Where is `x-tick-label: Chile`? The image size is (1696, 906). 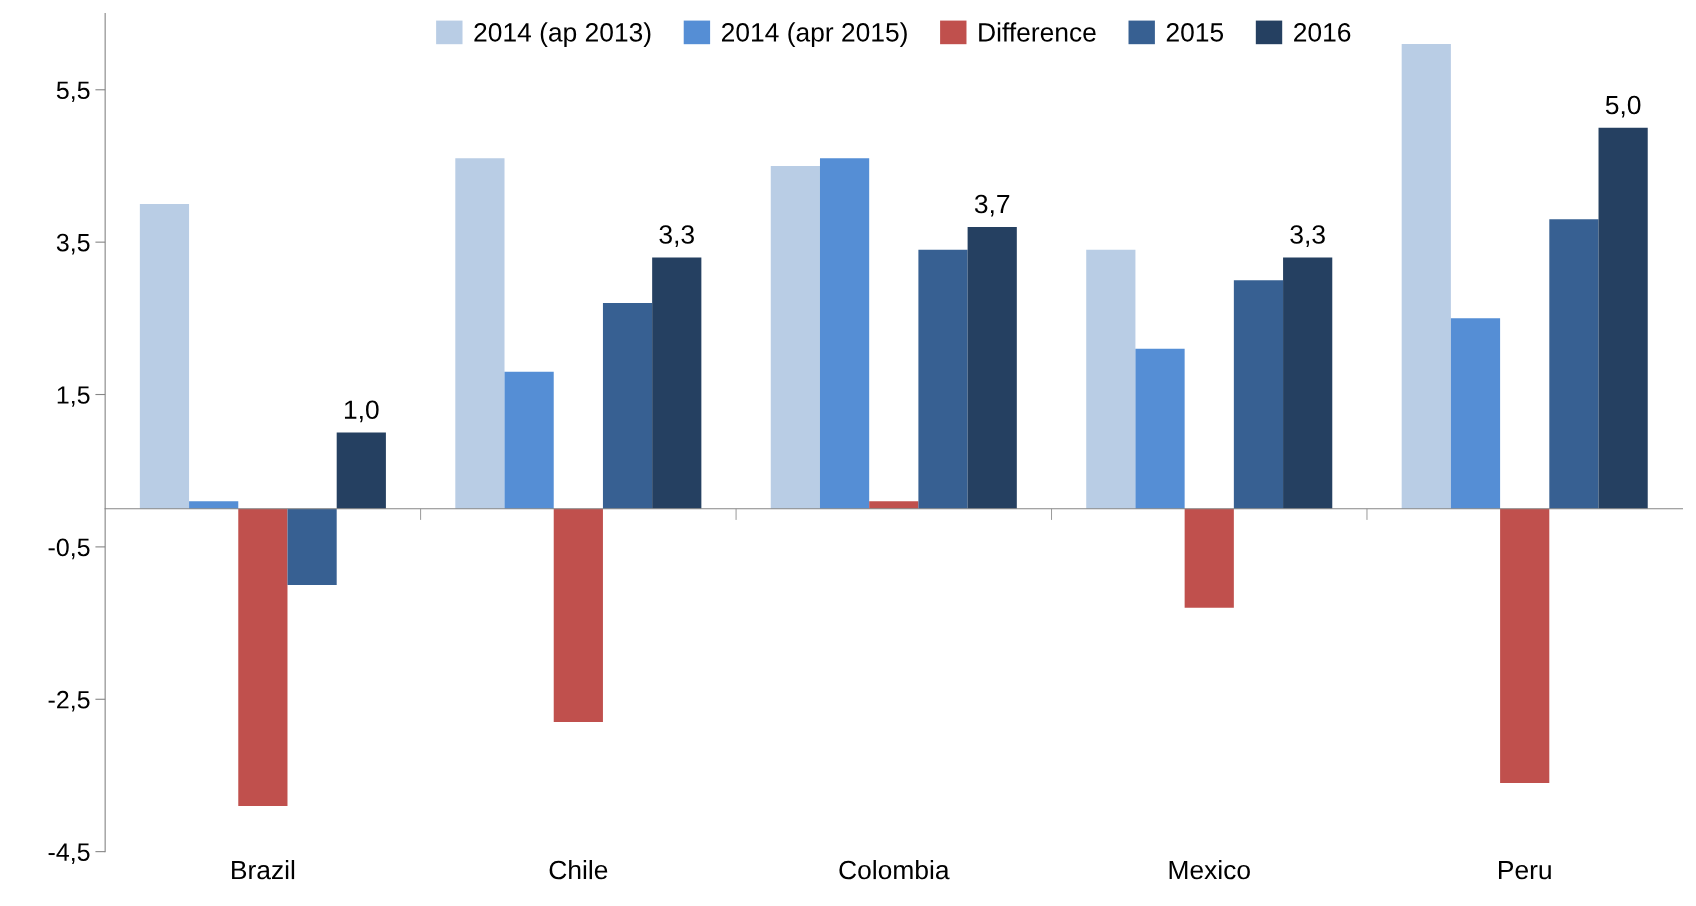 x-tick-label: Chile is located at coordinates (578, 869).